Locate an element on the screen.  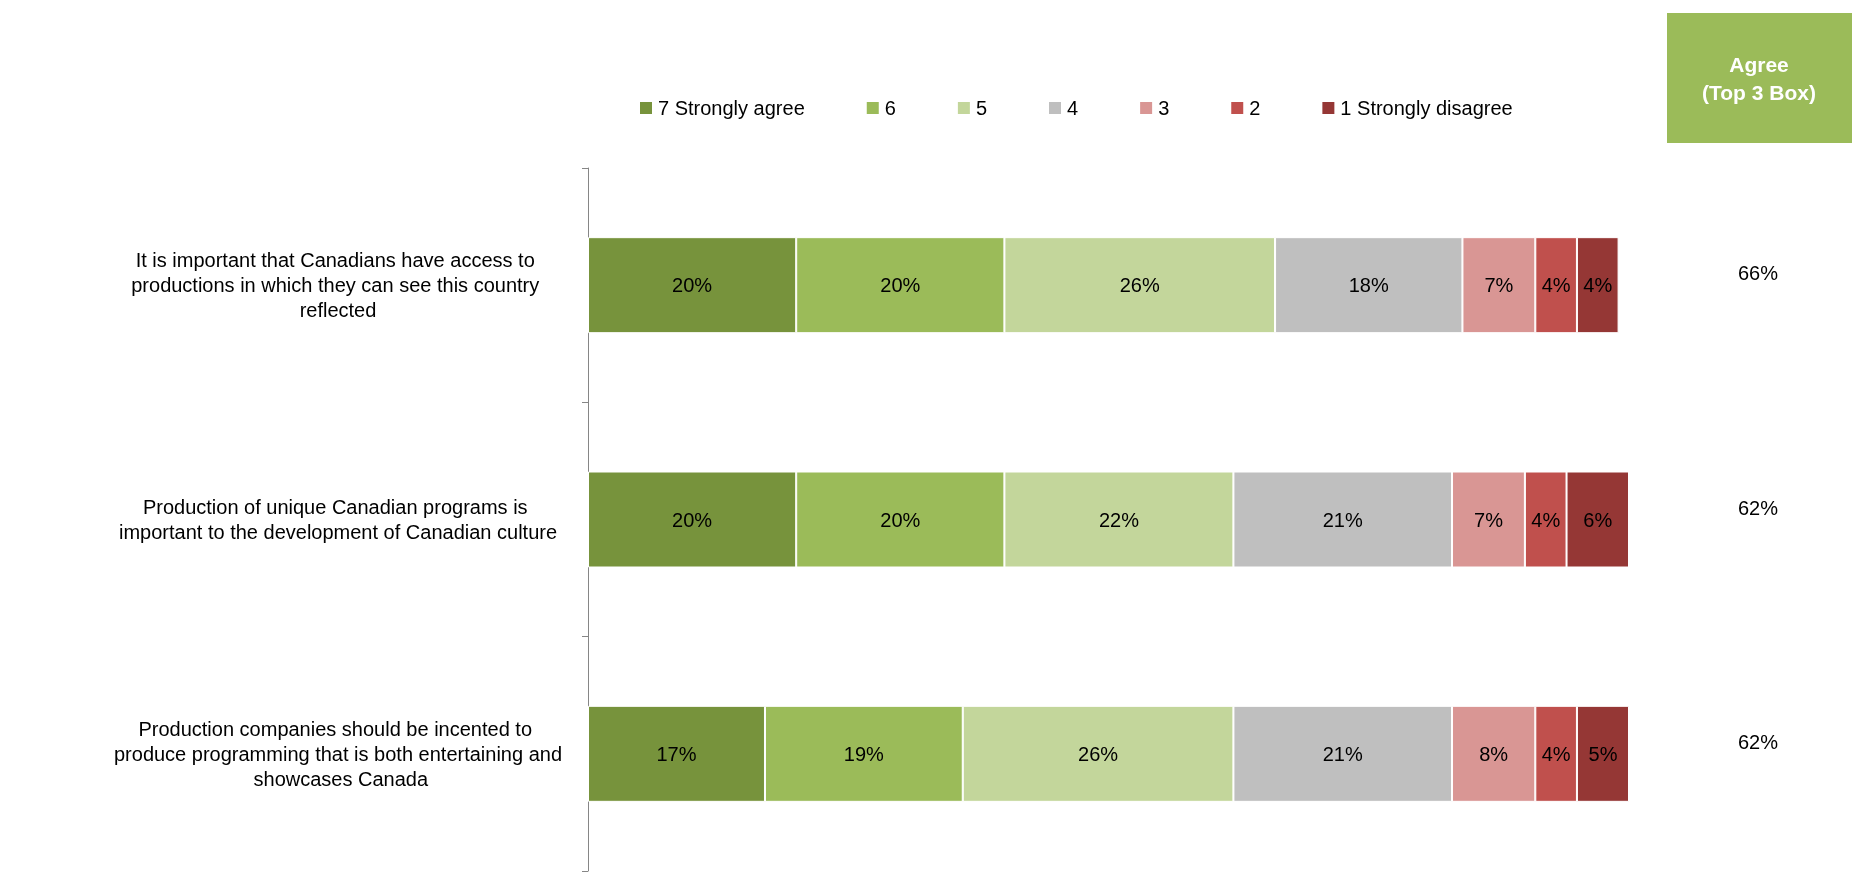
legend-label: 2 is located at coordinates (1255, 108).